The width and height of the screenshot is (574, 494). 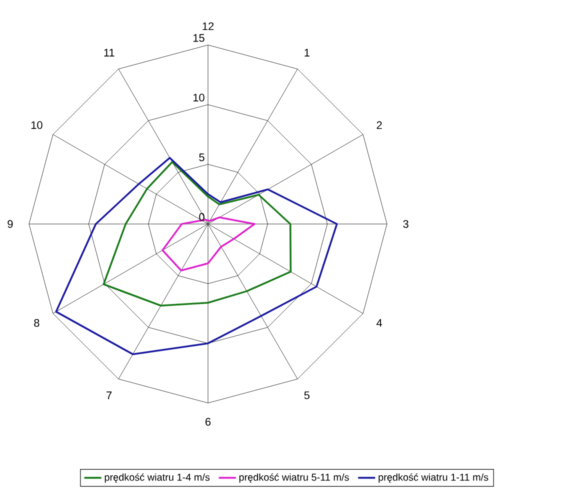 I want to click on spoke-label: 1, so click(x=307, y=52).